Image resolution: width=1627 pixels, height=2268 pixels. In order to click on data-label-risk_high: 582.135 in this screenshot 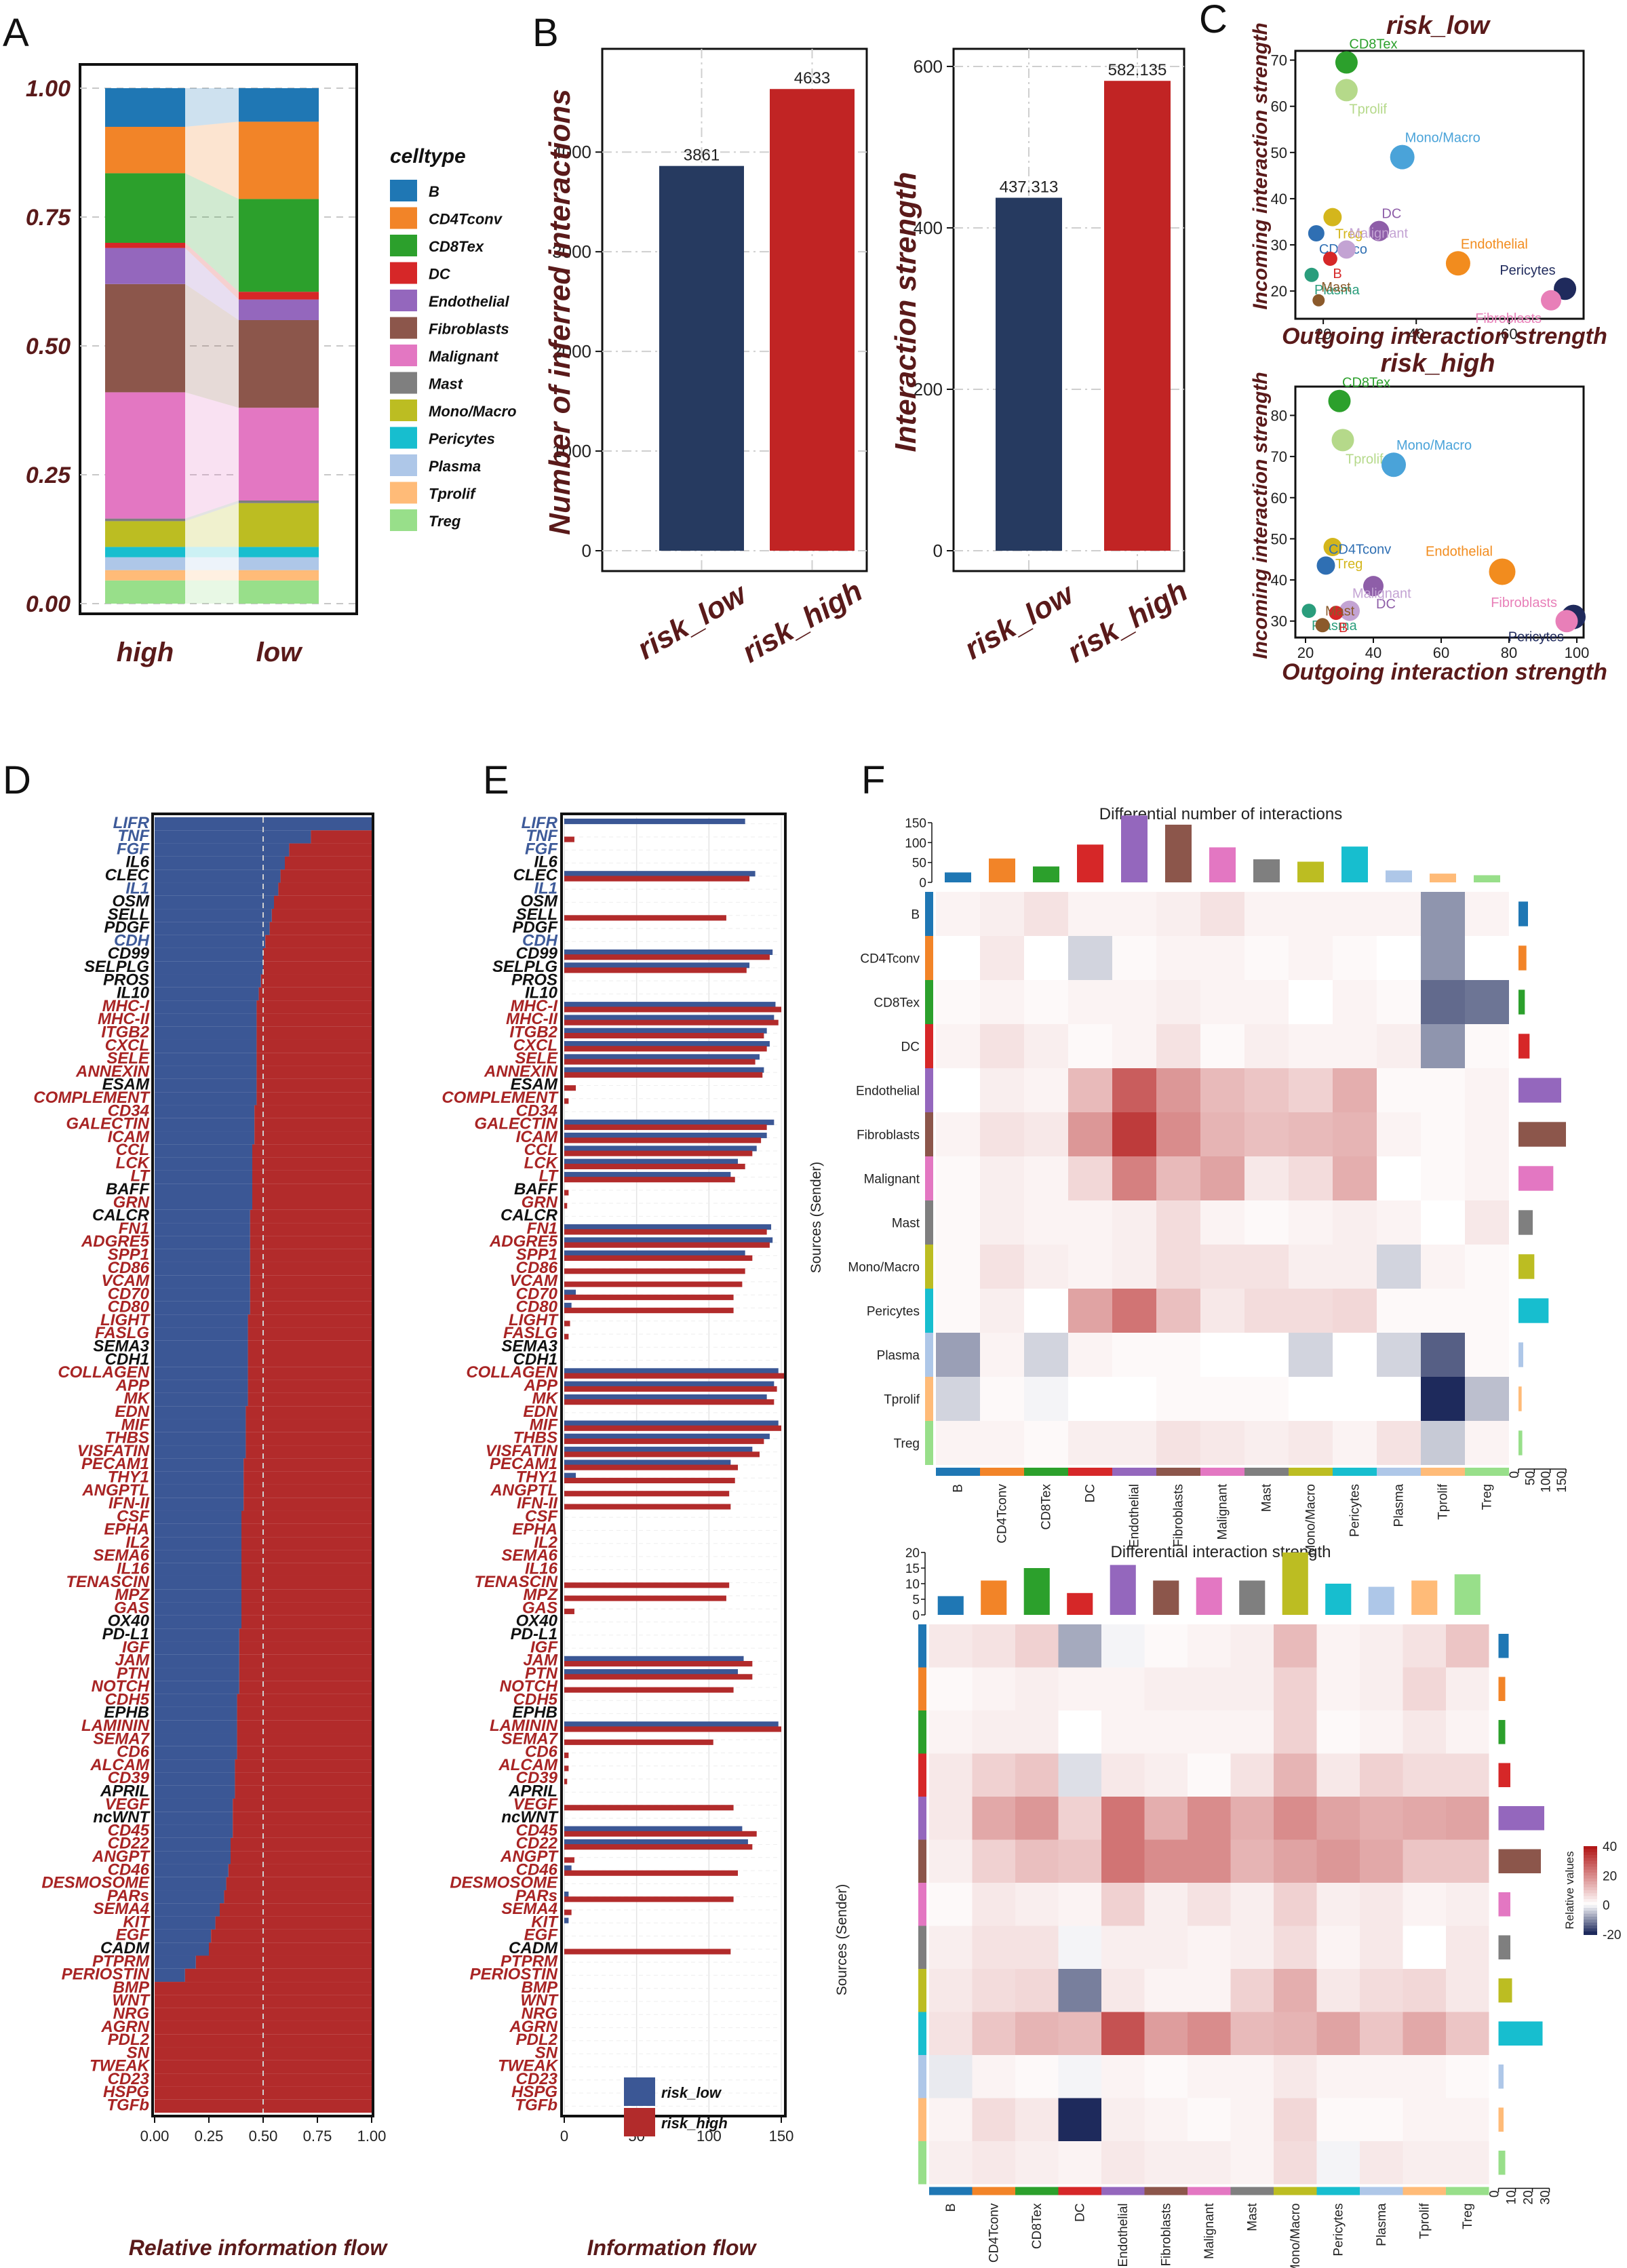, I will do `click(1138, 70)`.